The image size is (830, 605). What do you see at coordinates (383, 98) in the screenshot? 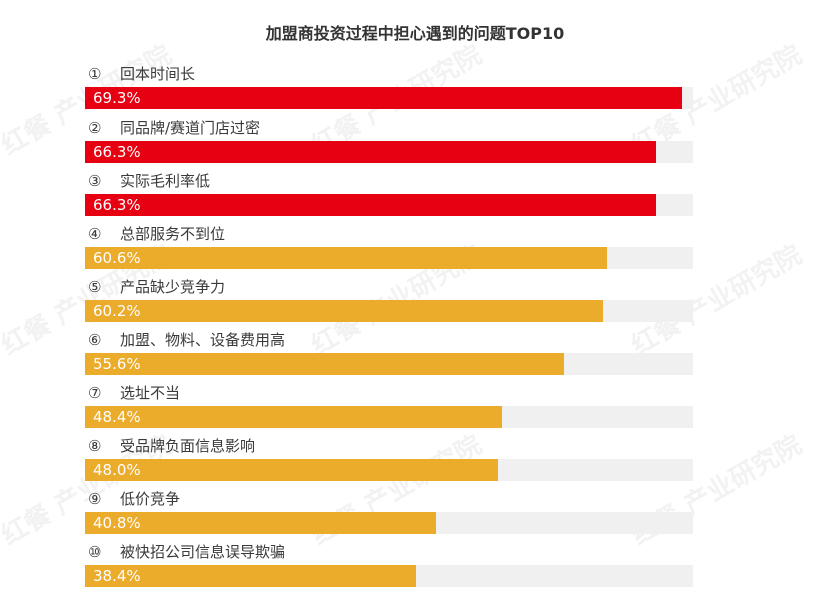
I see `bar: 69.3%` at bounding box center [383, 98].